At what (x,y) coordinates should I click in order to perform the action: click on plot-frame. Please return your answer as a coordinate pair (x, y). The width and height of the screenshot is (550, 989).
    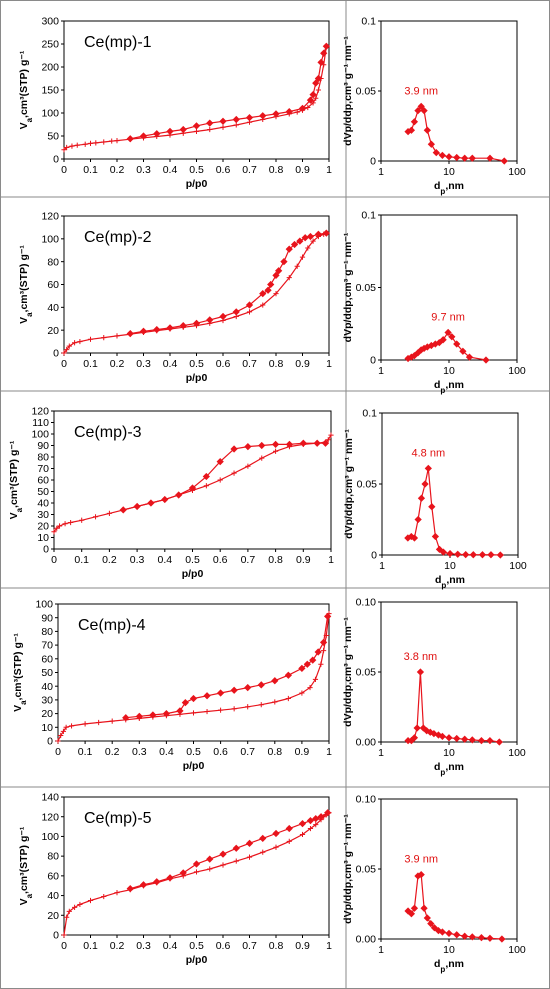
    Looking at the image, I should click on (449, 287).